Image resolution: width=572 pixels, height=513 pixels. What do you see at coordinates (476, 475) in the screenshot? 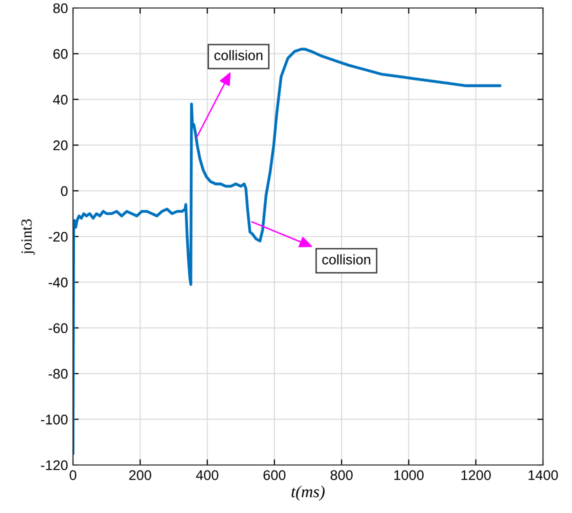
I see `x-tick-label: 1200` at bounding box center [476, 475].